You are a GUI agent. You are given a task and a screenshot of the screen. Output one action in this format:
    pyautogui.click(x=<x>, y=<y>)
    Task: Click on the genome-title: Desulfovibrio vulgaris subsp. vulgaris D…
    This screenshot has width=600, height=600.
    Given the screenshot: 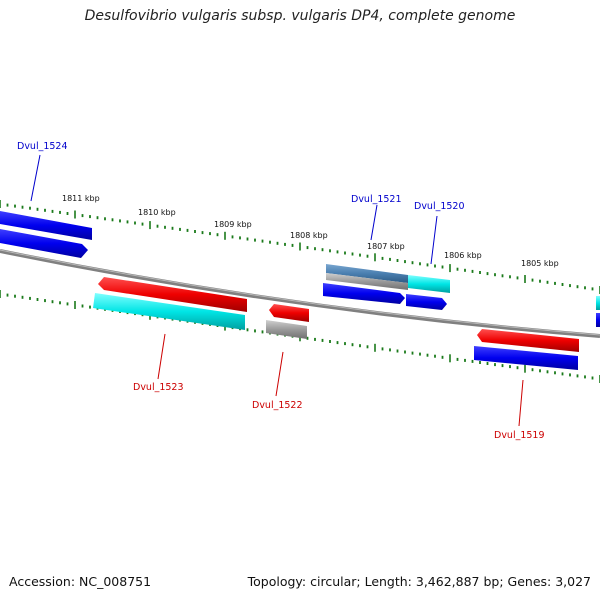 What is the action you would take?
    pyautogui.click(x=300, y=16)
    